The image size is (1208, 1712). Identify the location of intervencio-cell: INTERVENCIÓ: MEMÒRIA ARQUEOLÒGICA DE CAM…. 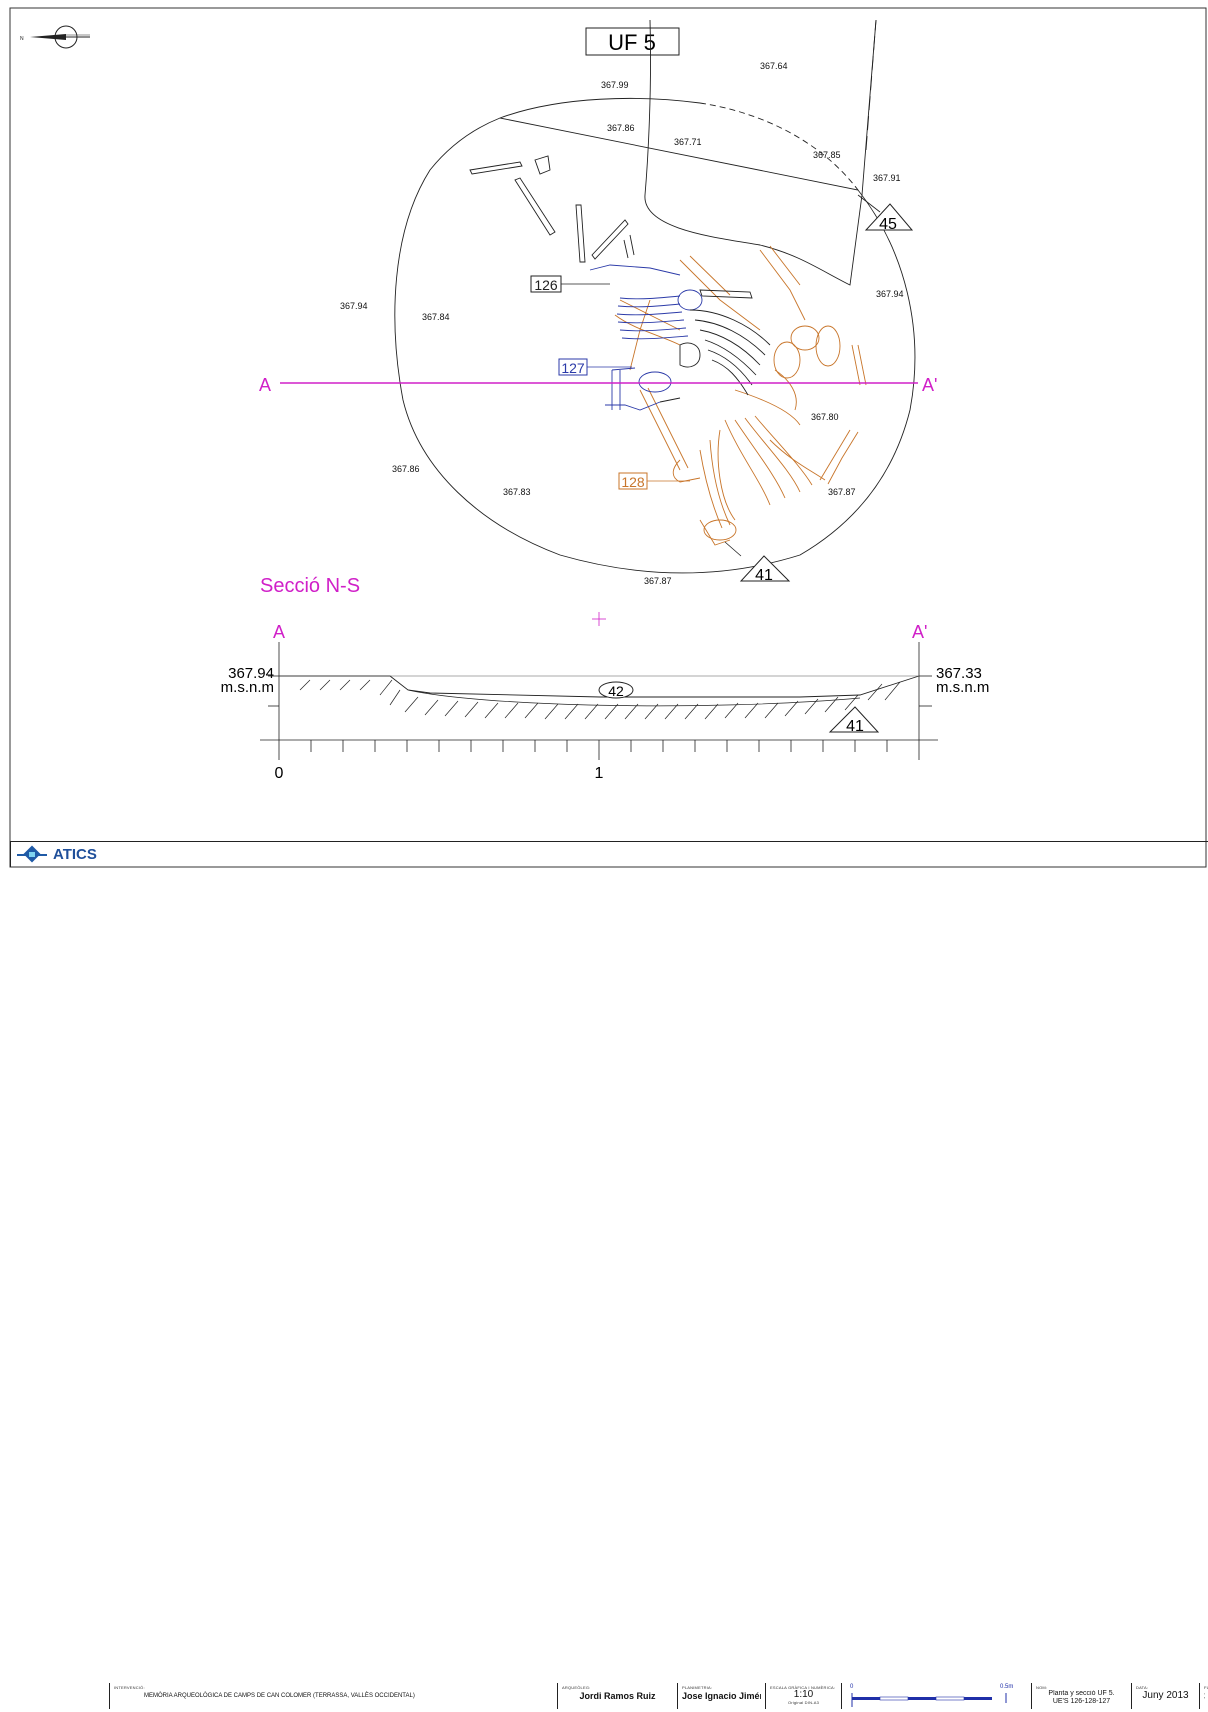
(333, 1696).